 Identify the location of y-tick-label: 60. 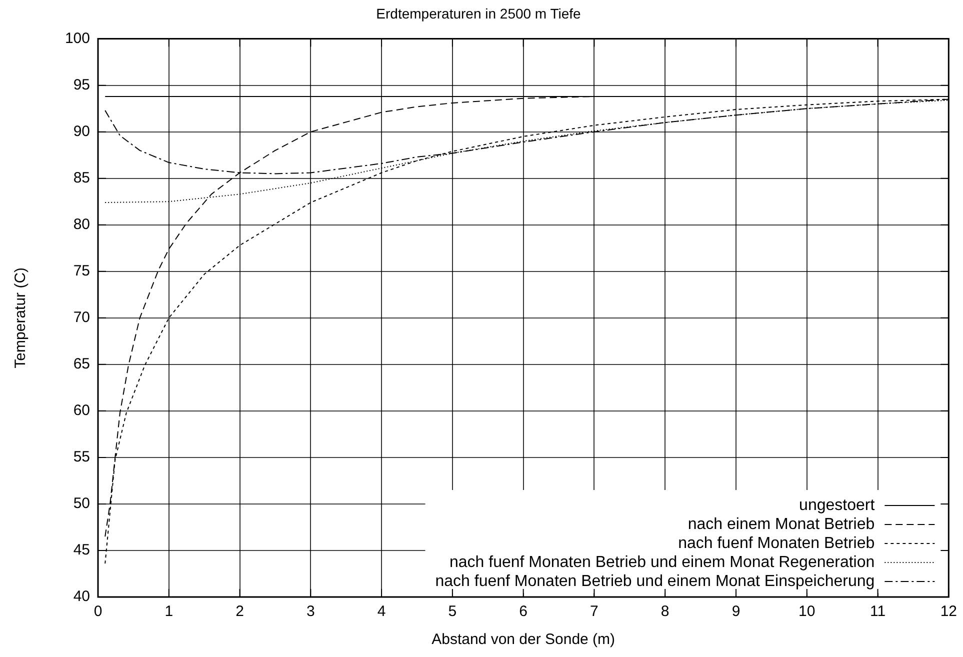
(81, 411).